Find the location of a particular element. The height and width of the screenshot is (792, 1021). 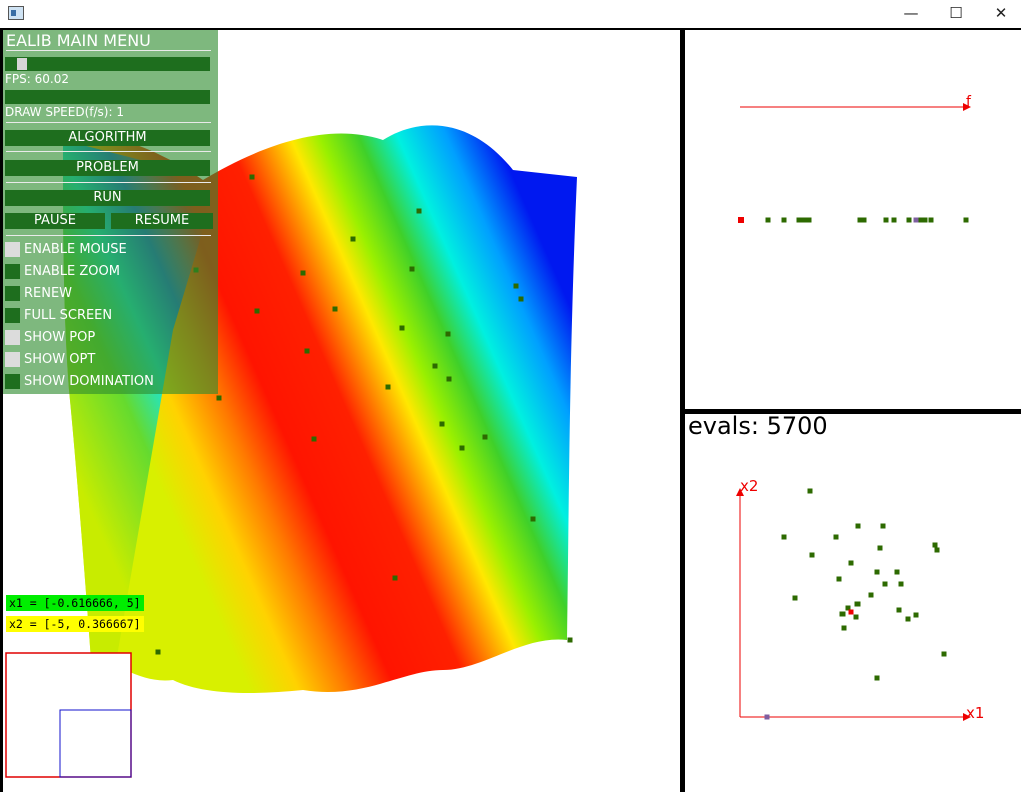

pause-button: PAUSE is located at coordinates (55, 221).